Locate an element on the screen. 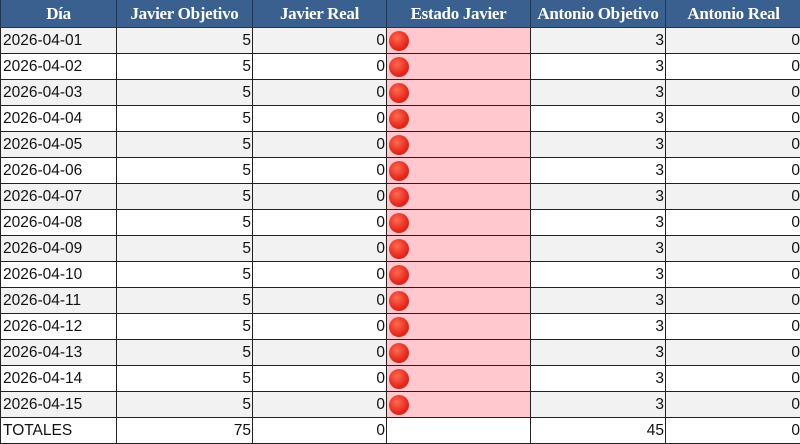  total-antonio-objetivo: 45 is located at coordinates (598, 430).